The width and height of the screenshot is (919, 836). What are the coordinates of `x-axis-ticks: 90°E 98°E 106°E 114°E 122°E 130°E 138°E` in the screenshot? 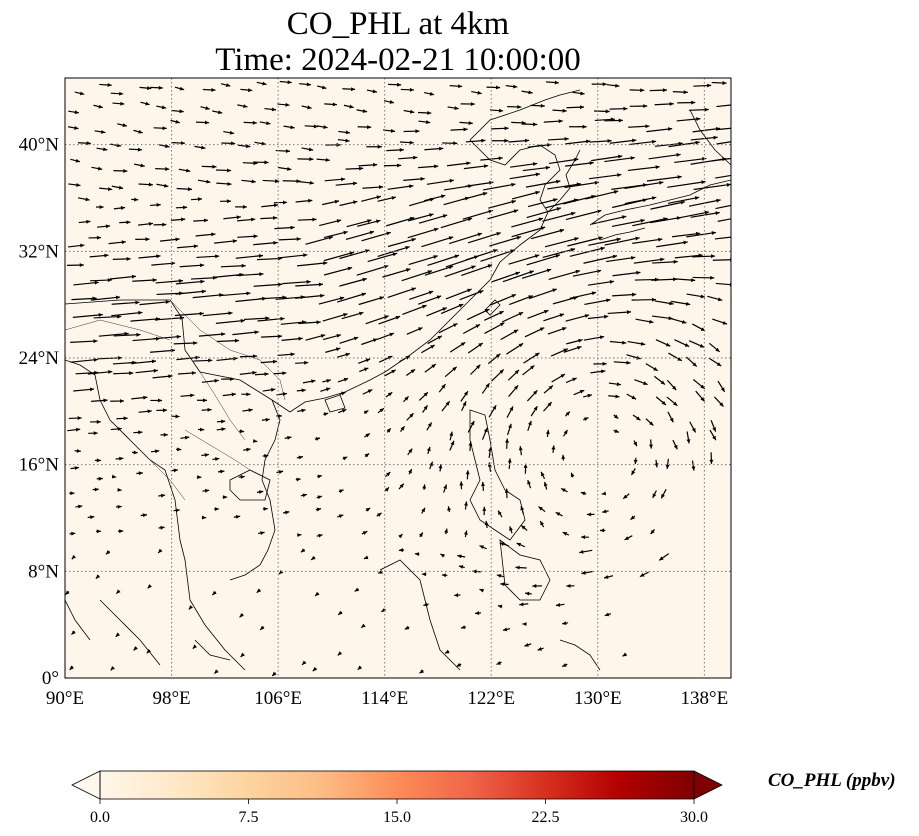 It's located at (387, 698).